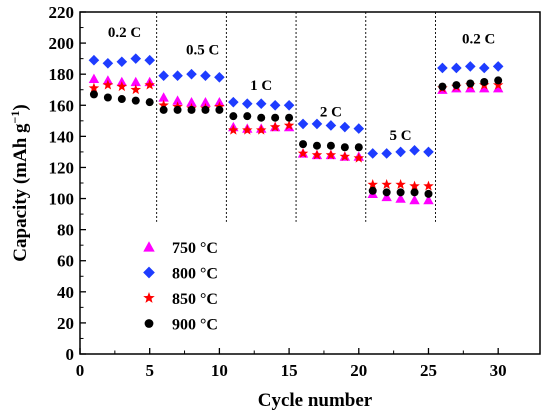 The image size is (550, 418). What do you see at coordinates (80, 370) in the screenshot?
I see `x-tick-label: 0` at bounding box center [80, 370].